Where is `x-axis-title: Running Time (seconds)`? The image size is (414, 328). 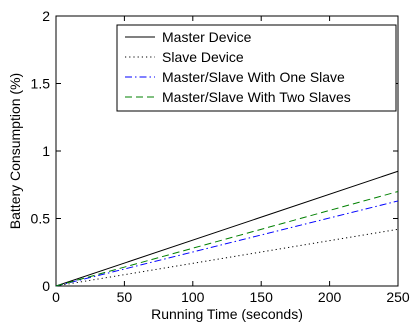
x-axis-title: Running Time (seconds) is located at coordinates (227, 314).